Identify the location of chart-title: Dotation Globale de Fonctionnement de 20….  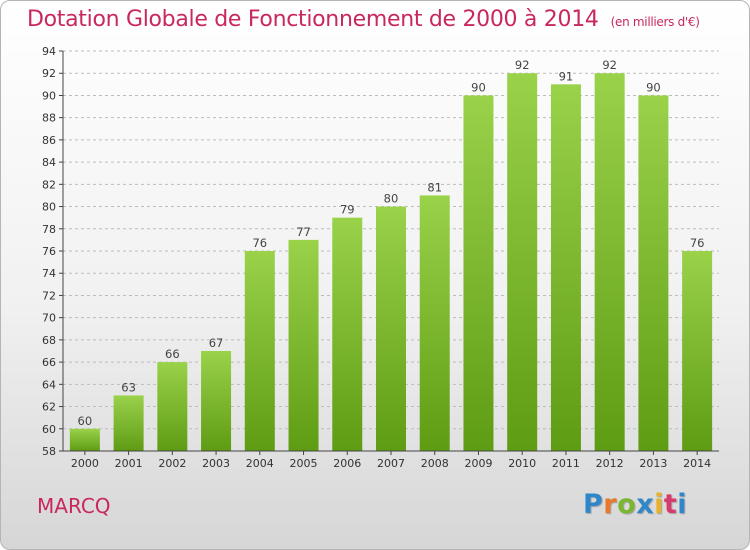
(363, 19).